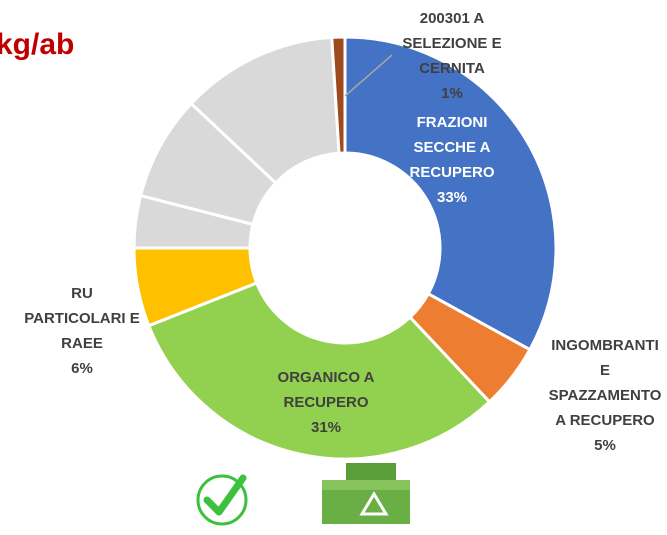 The image size is (667, 535). What do you see at coordinates (605, 445) in the screenshot?
I see `slice-value: 5%` at bounding box center [605, 445].